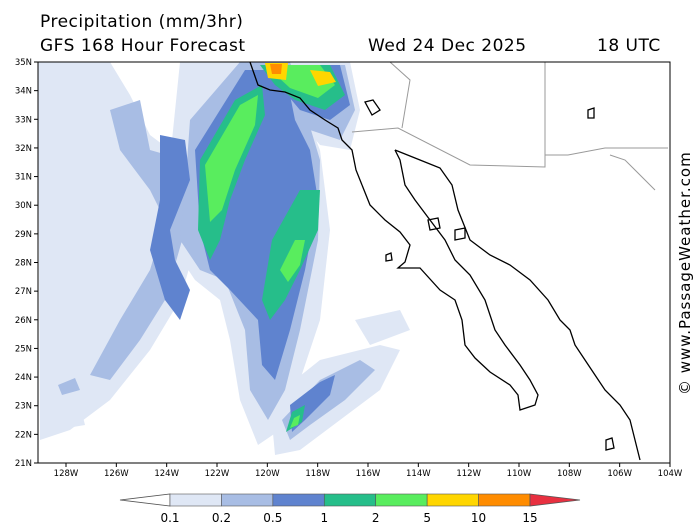 This screenshot has width=700, height=525. What do you see at coordinates (143, 46) in the screenshot?
I see `forecast-label: GFS 168 Hour Forecast` at bounding box center [143, 46].